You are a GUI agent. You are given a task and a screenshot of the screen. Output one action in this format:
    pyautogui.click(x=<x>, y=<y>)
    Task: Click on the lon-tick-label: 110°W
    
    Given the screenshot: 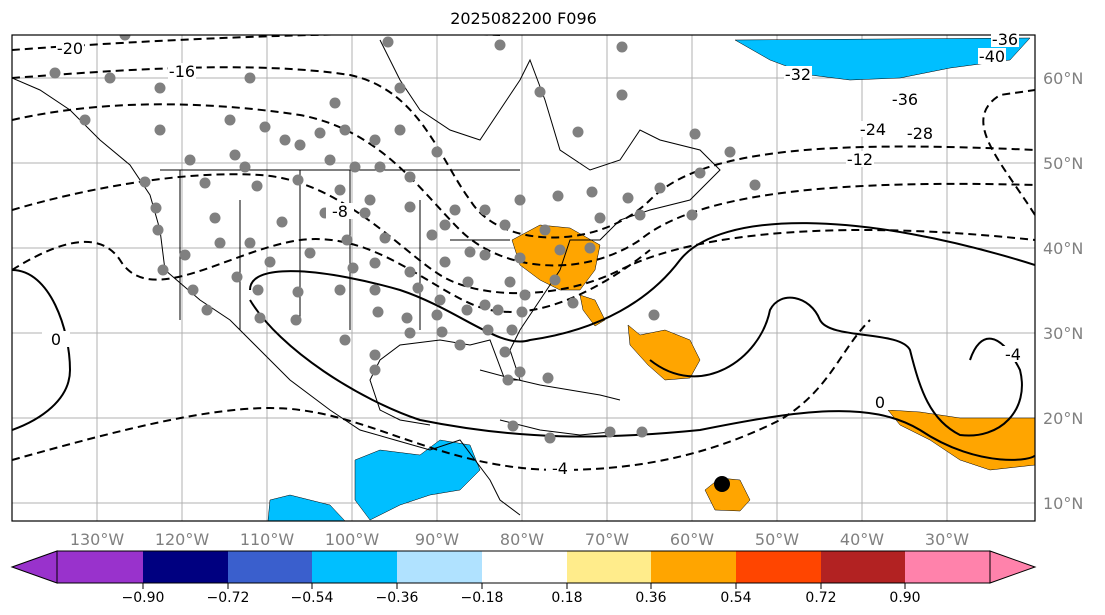 What is the action you would take?
    pyautogui.click(x=267, y=539)
    